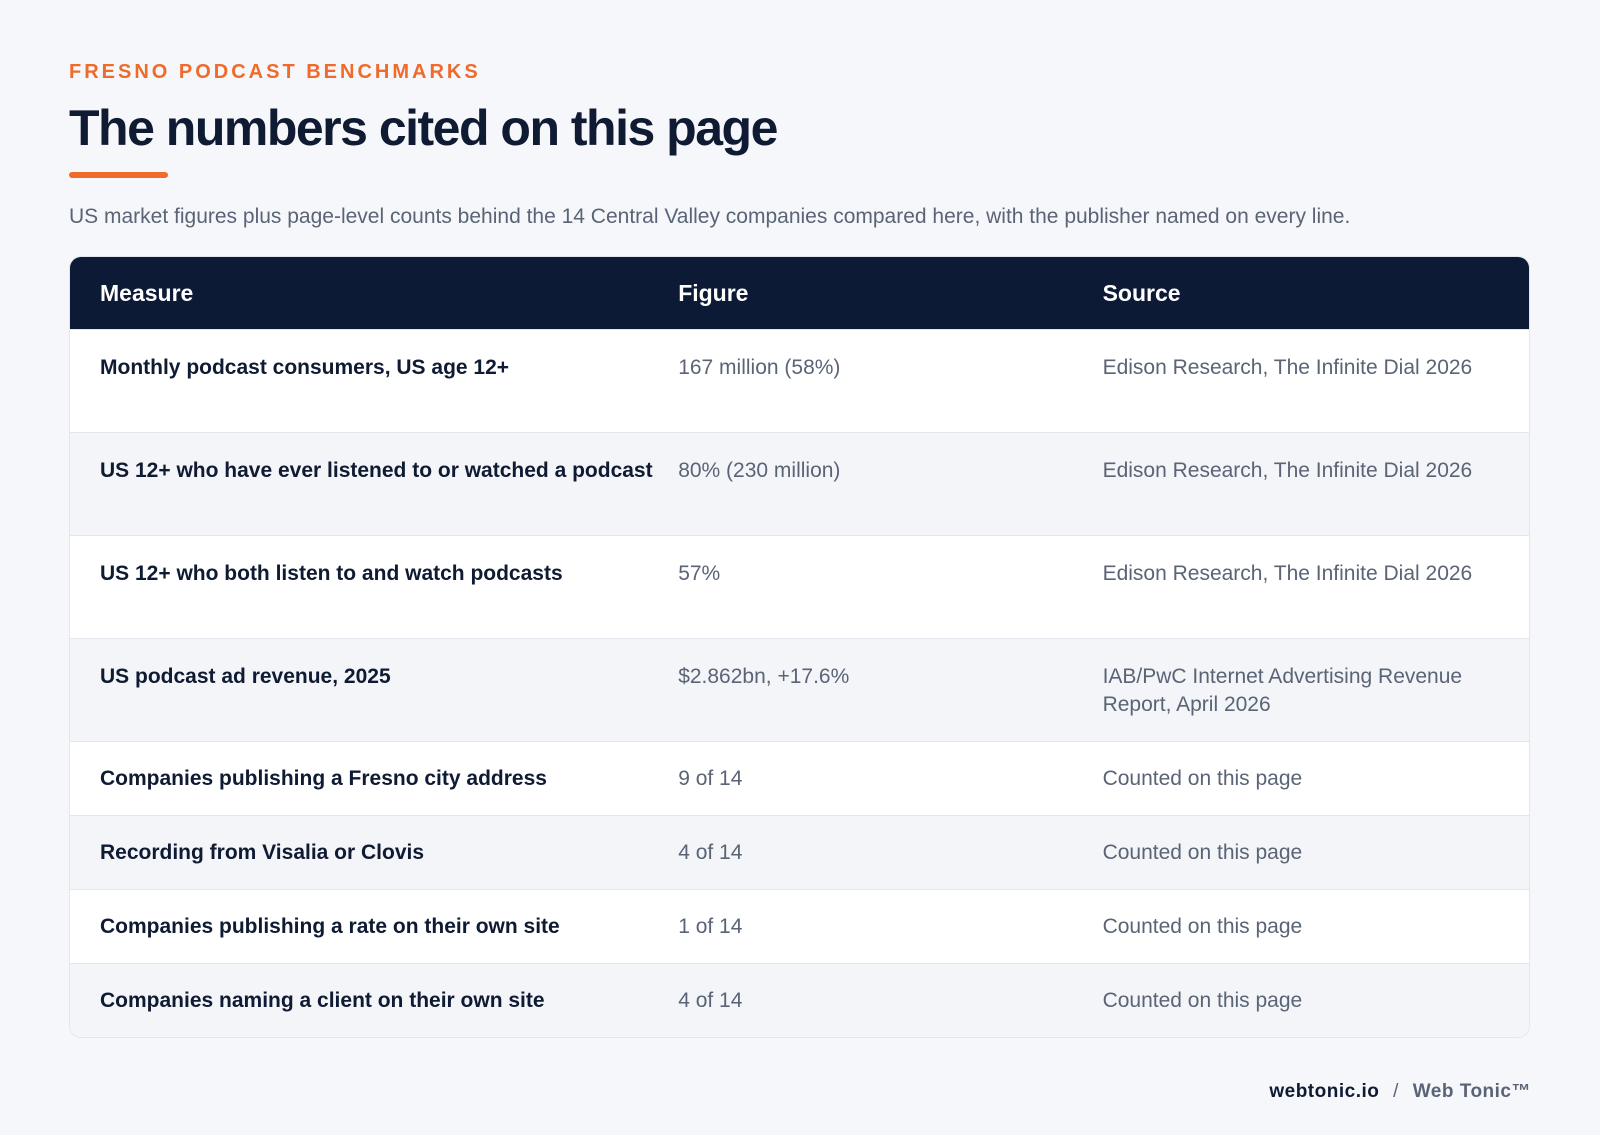  Describe the element at coordinates (262, 852) in the screenshot. I see `cell-measure: Recording from Visalia or Clovis` at that location.